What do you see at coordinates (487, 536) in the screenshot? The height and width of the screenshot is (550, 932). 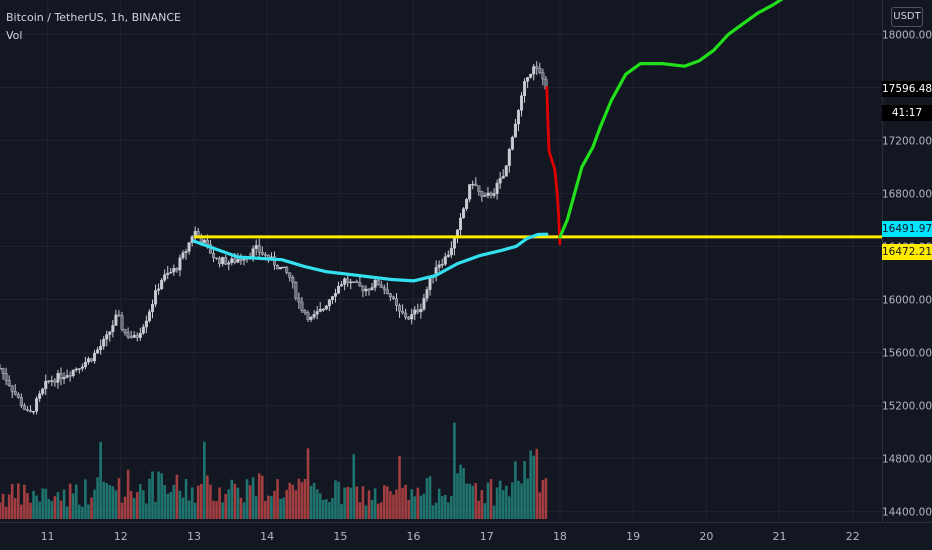 I see `time-tick-label: 17` at bounding box center [487, 536].